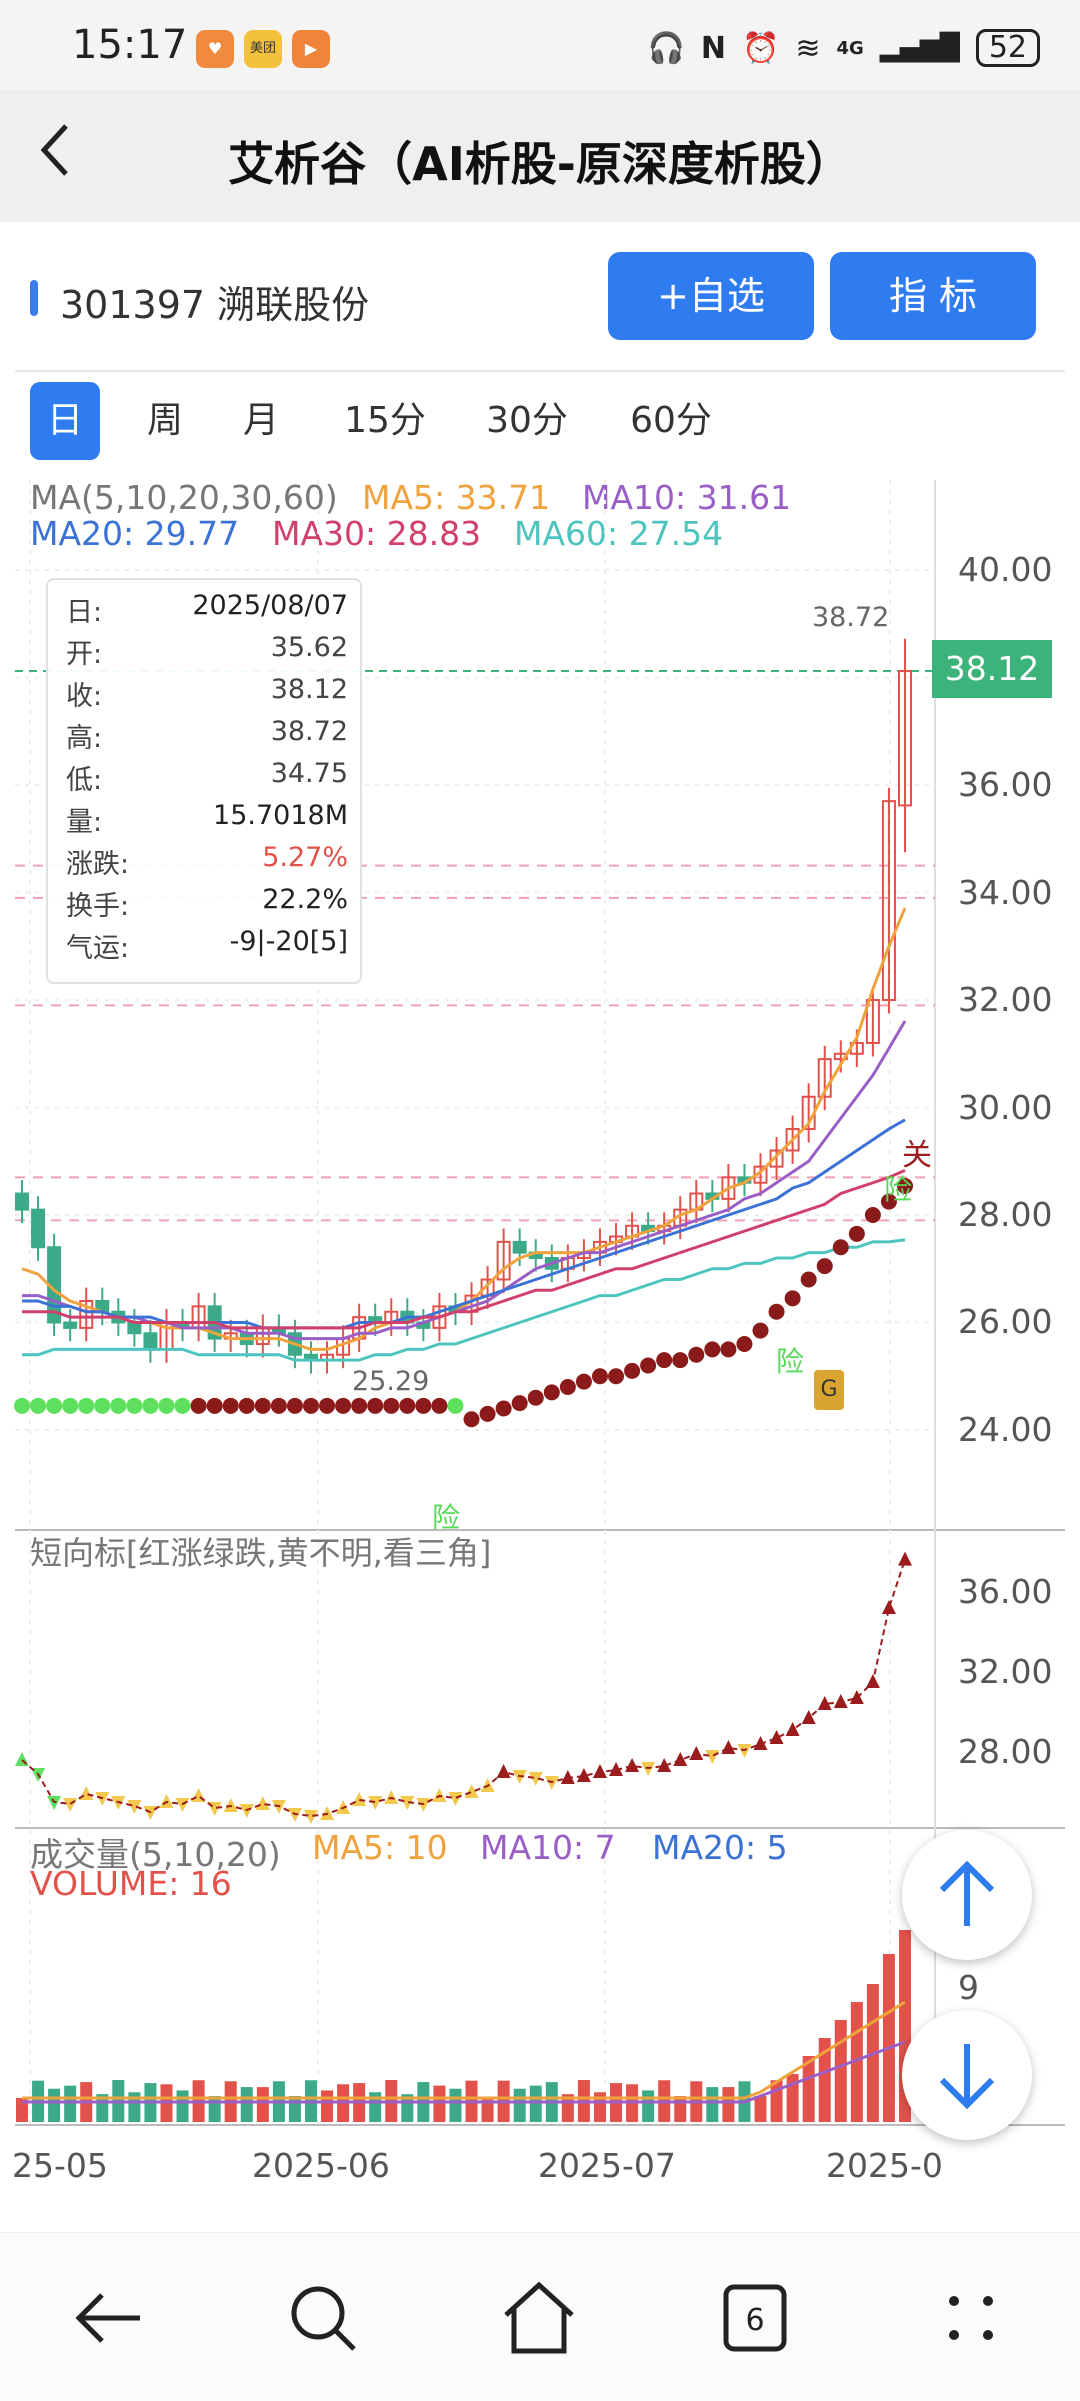 The image size is (1080, 2401). I want to click on svg-text: 6, so click(754, 2320).